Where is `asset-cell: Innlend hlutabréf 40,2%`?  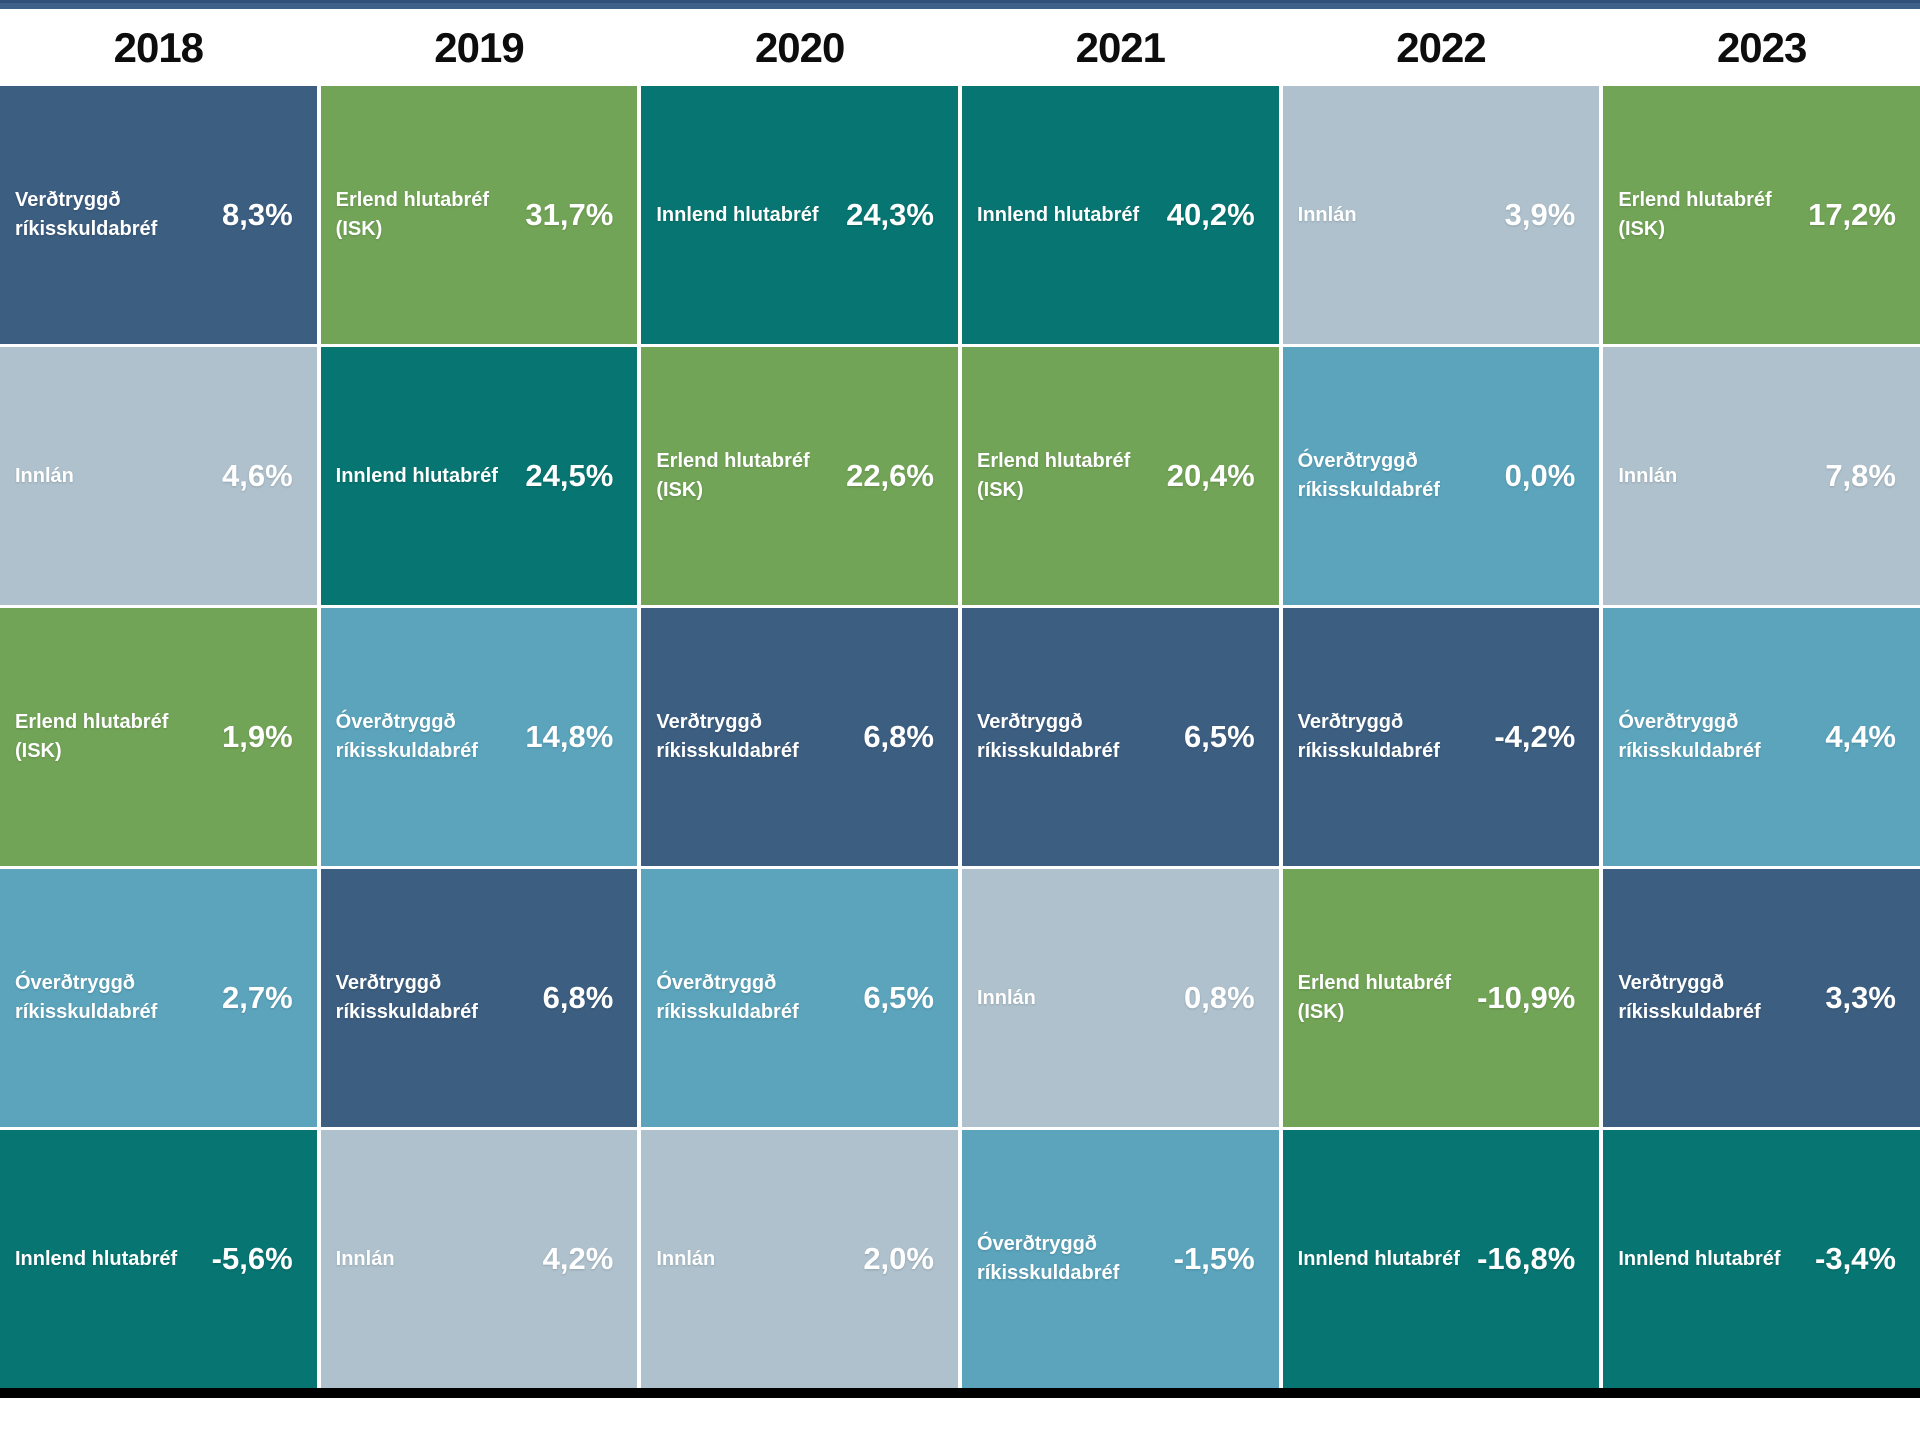 asset-cell: Innlend hlutabréf 40,2% is located at coordinates (1120, 215).